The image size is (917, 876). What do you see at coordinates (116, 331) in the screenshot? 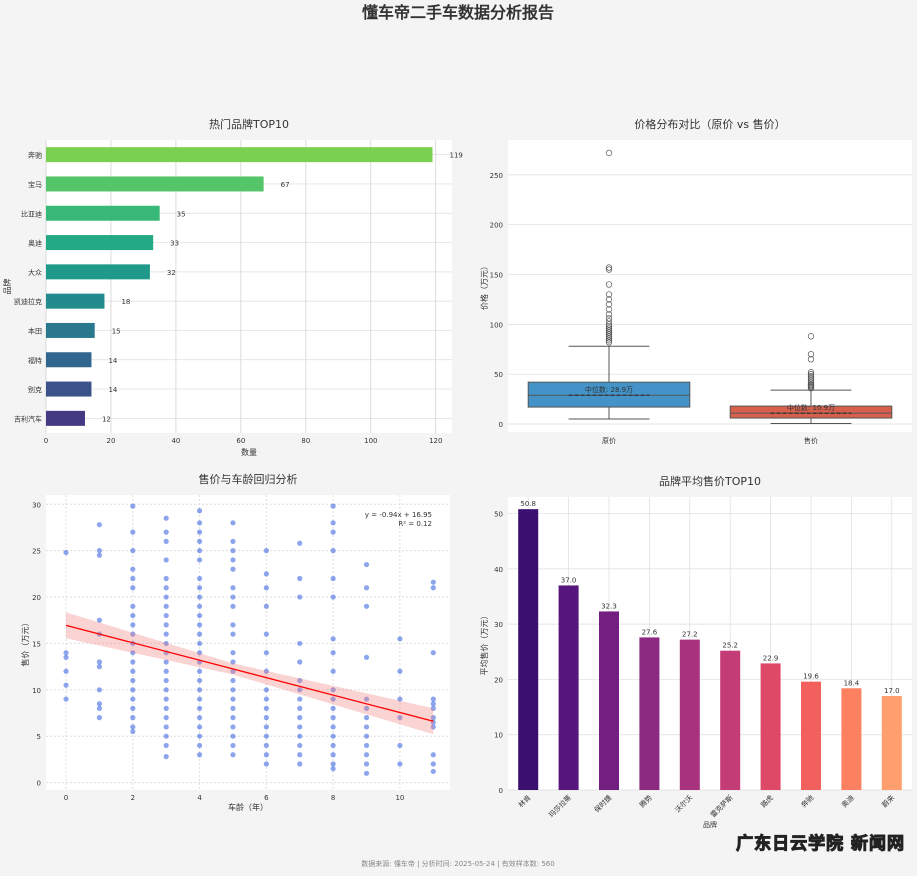
I see `data-label: 15` at bounding box center [116, 331].